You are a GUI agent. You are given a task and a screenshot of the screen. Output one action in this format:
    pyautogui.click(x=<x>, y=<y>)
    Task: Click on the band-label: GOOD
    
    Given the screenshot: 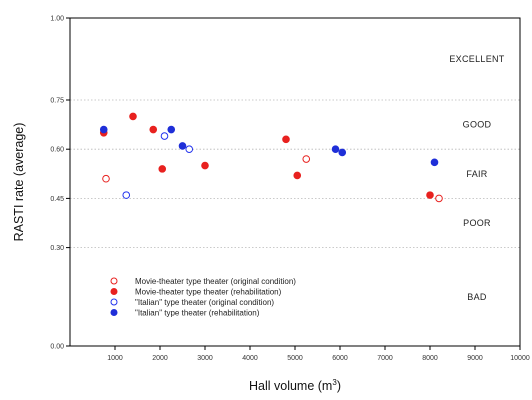 What is the action you would take?
    pyautogui.click(x=477, y=125)
    